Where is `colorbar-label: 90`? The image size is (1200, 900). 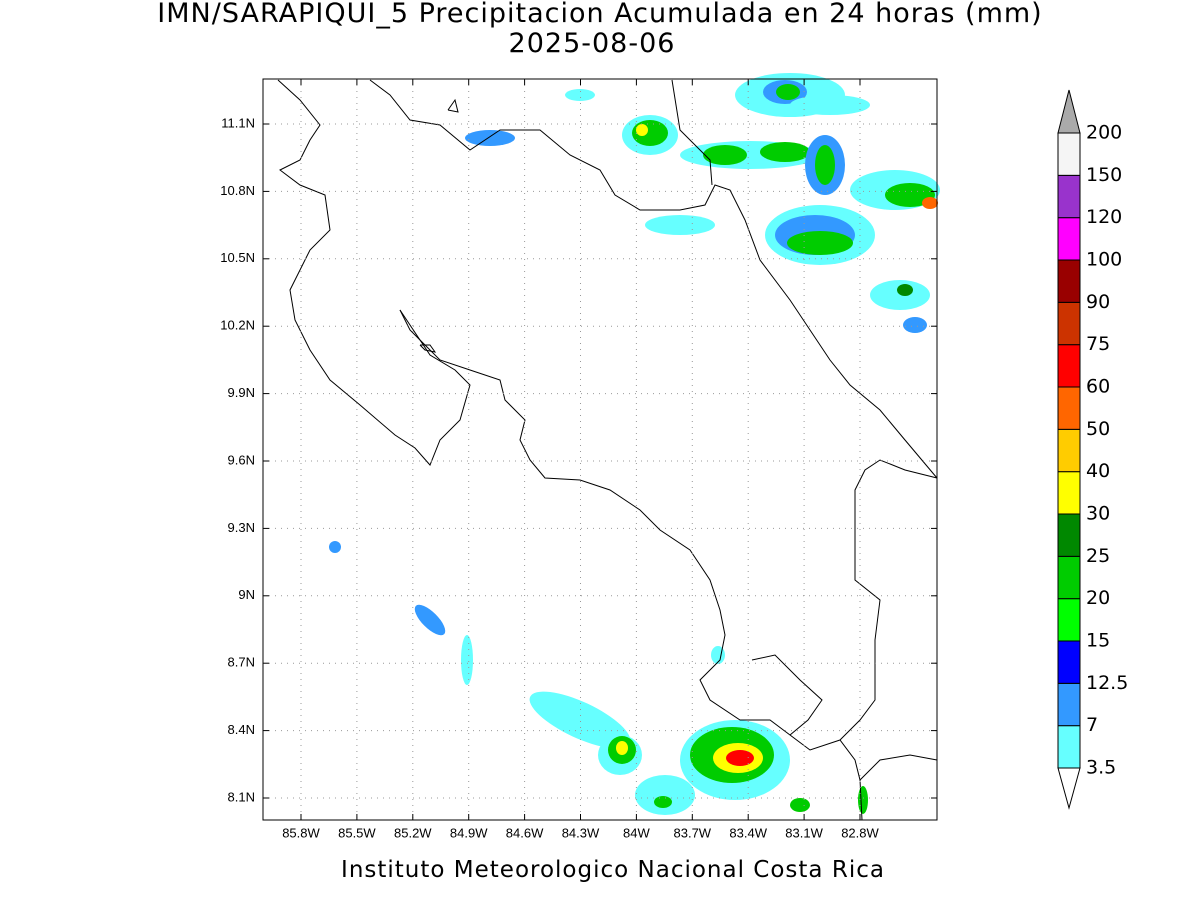
colorbar-label: 90 is located at coordinates (1098, 302).